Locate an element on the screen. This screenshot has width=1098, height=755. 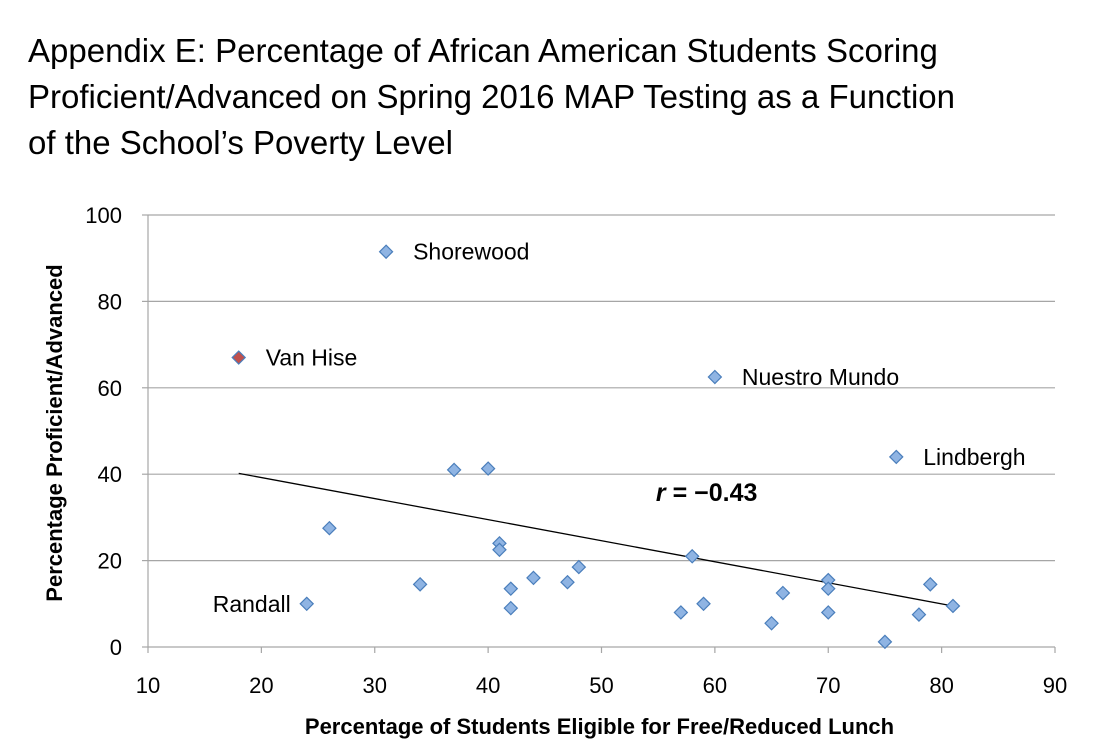
correlation-label: r = −0.43 is located at coordinates (706, 493).